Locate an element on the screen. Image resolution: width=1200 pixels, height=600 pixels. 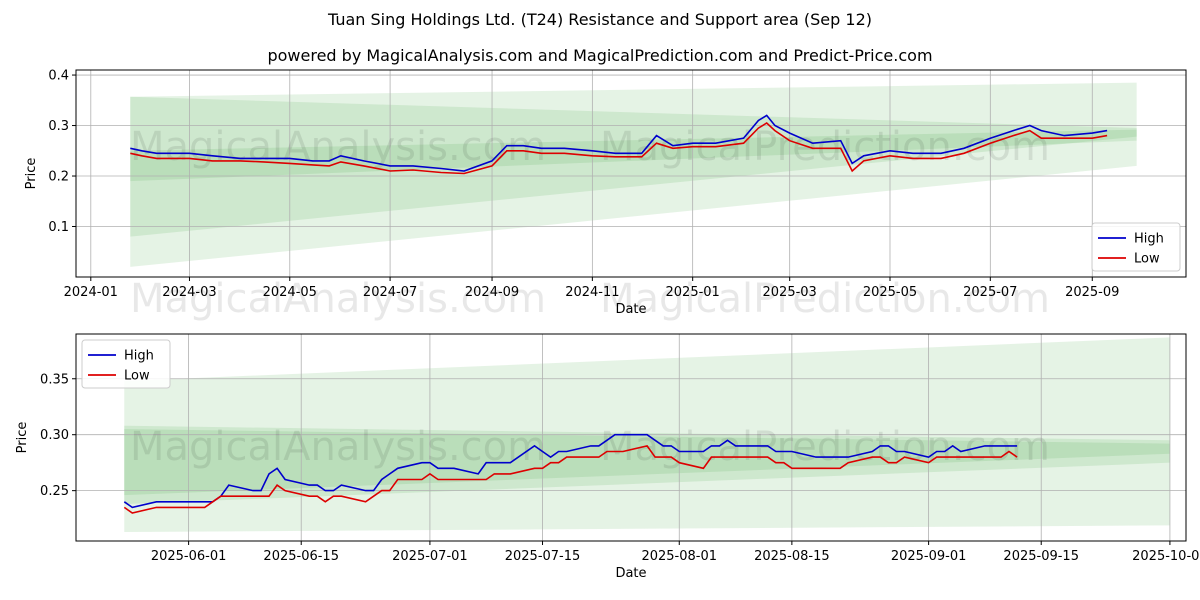
x-tick-label: 2024-05 is located at coordinates (290, 292).